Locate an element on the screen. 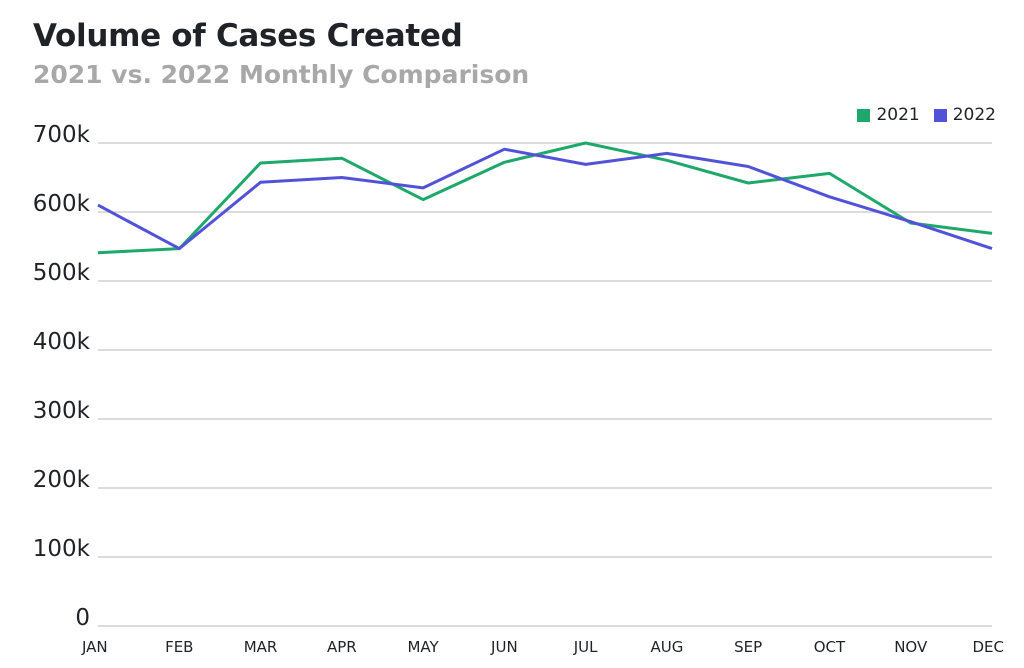  chart-subtitle: 2021 vs. 2022 Monthly Comparison is located at coordinates (281, 74).